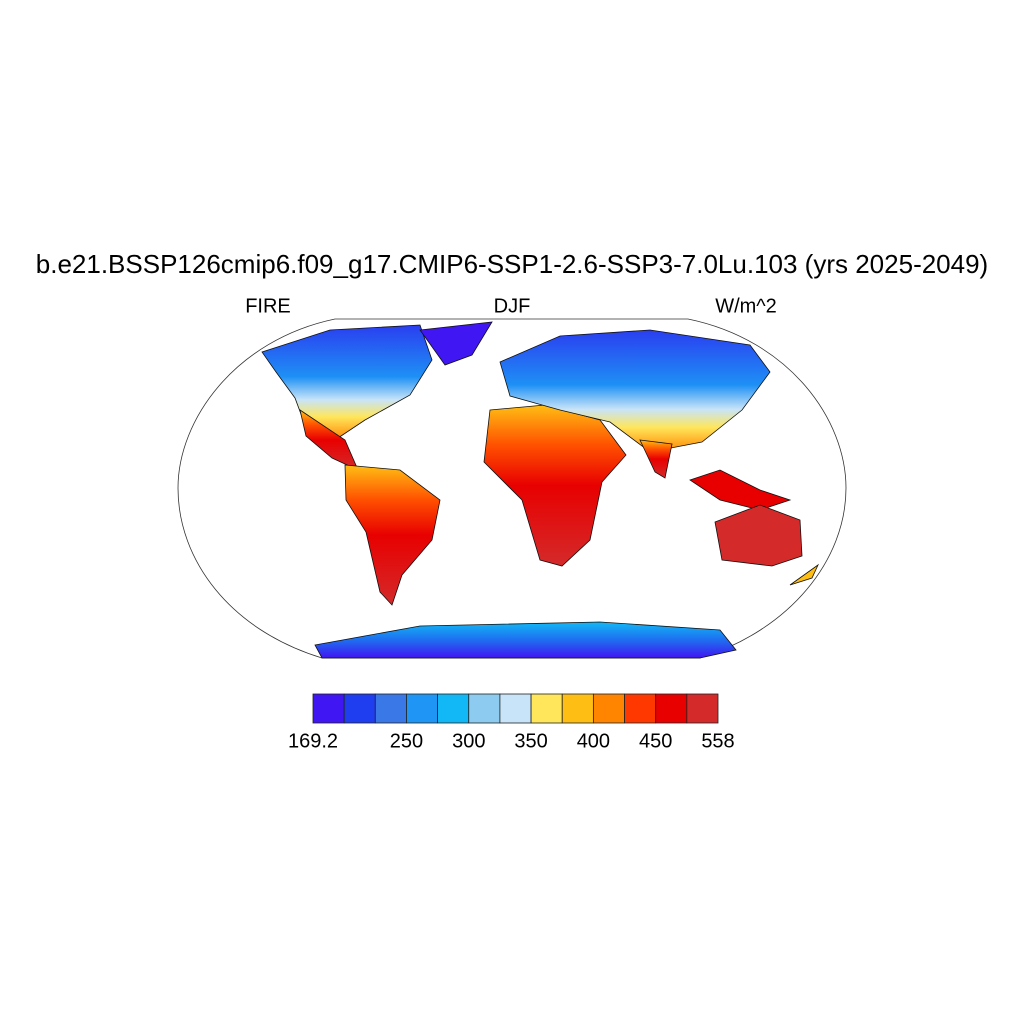 The image size is (1024, 1024). Describe the element at coordinates (512, 306) in the screenshot. I see `center-label: DJF` at that location.